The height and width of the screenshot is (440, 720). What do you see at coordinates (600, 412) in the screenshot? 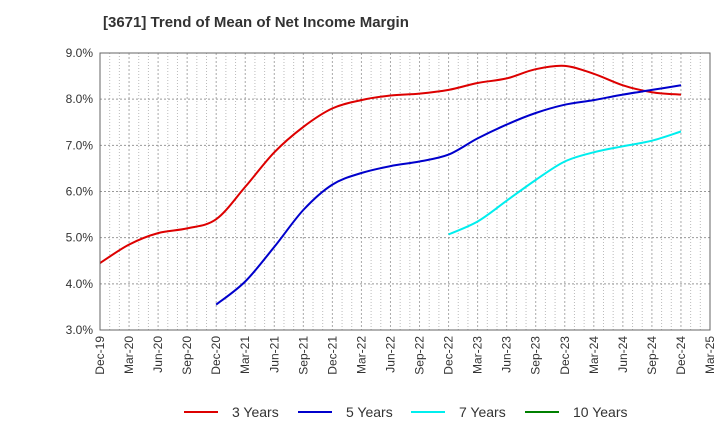
I see `legend-label: 10 Years` at bounding box center [600, 412].